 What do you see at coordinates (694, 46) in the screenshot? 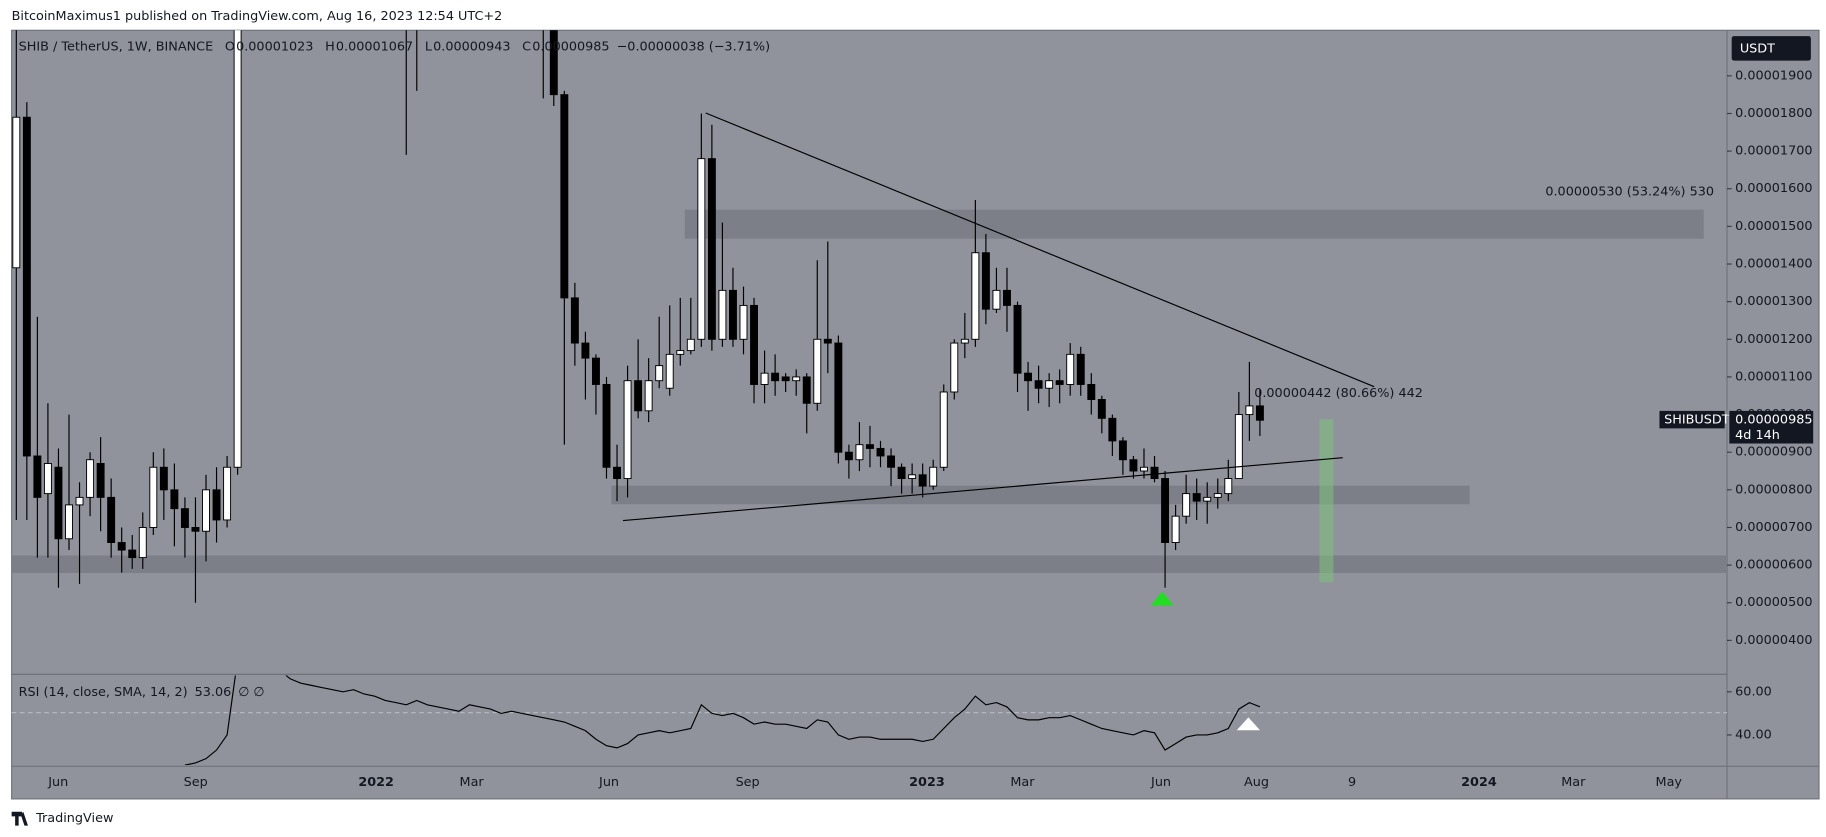
I see `change: −0.00000038 (−3.71%)` at bounding box center [694, 46].